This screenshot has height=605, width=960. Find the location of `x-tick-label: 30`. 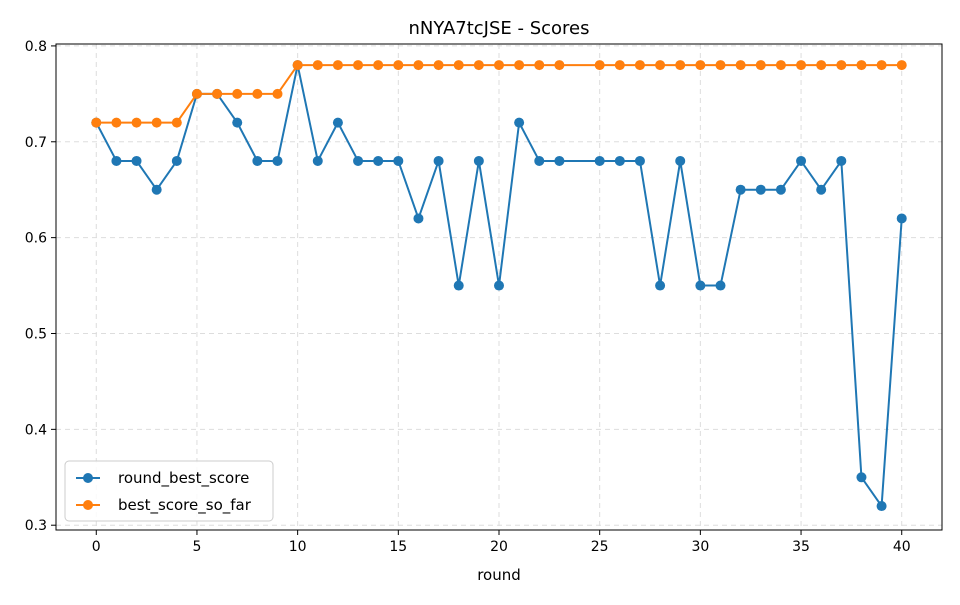

x-tick-label: 30 is located at coordinates (700, 547).